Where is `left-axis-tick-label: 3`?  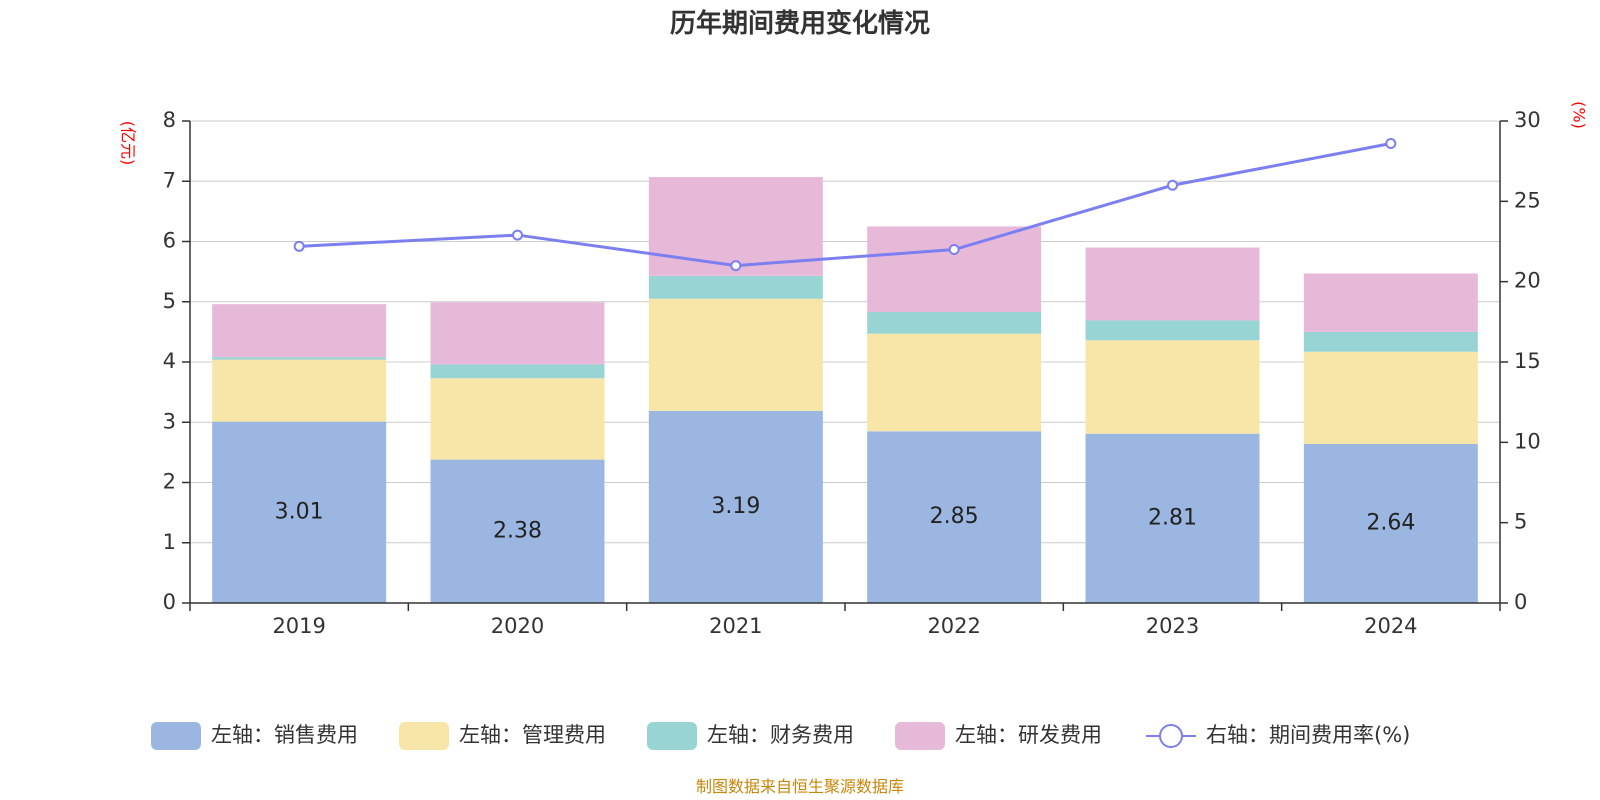
left-axis-tick-label: 3 is located at coordinates (169, 421).